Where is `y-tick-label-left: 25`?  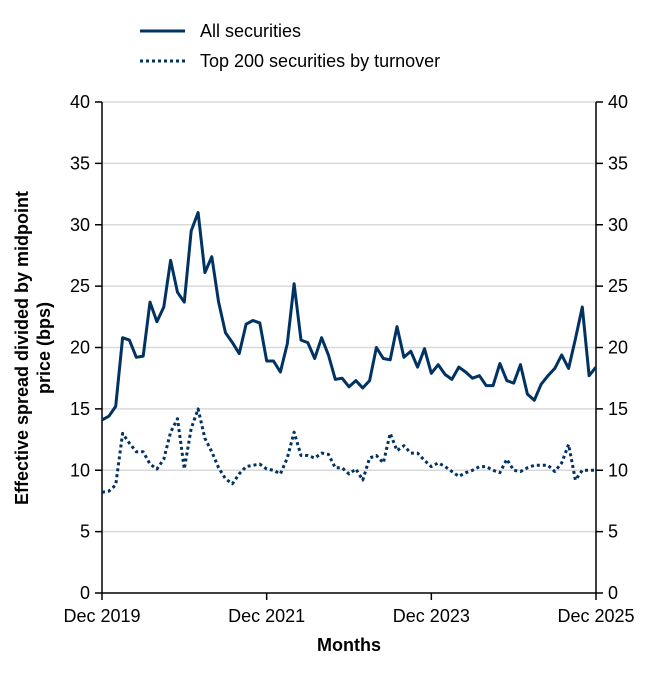 y-tick-label-left: 25 is located at coordinates (80, 286).